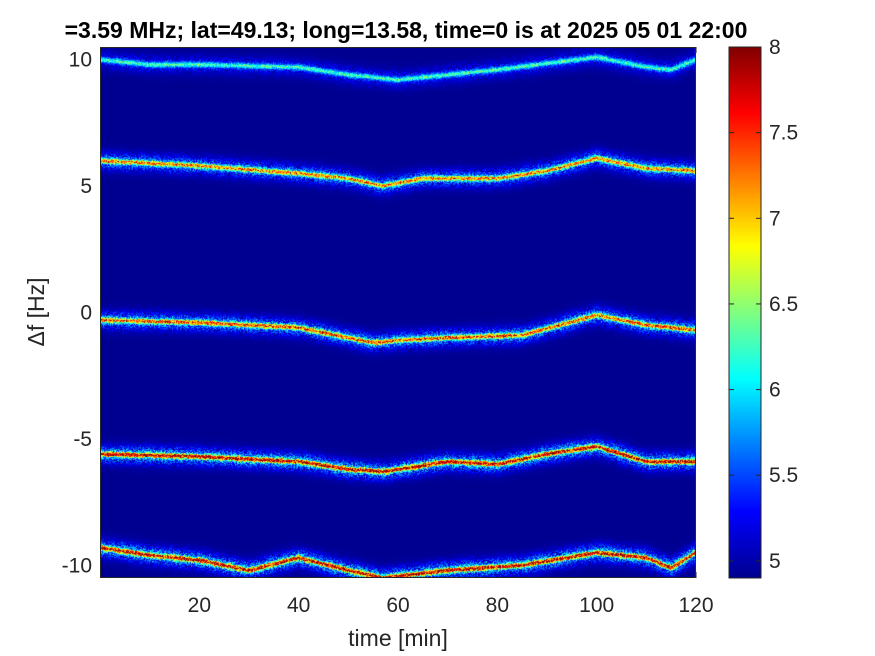 This screenshot has height=656, width=875. I want to click on x-tick-label: 120, so click(695, 605).